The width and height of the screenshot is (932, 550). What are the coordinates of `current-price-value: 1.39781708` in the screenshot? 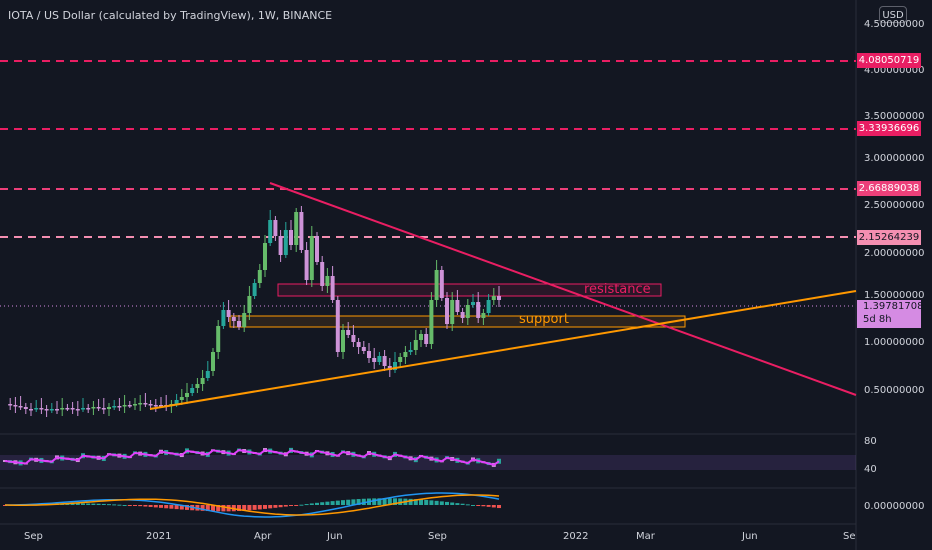 It's located at (893, 306).